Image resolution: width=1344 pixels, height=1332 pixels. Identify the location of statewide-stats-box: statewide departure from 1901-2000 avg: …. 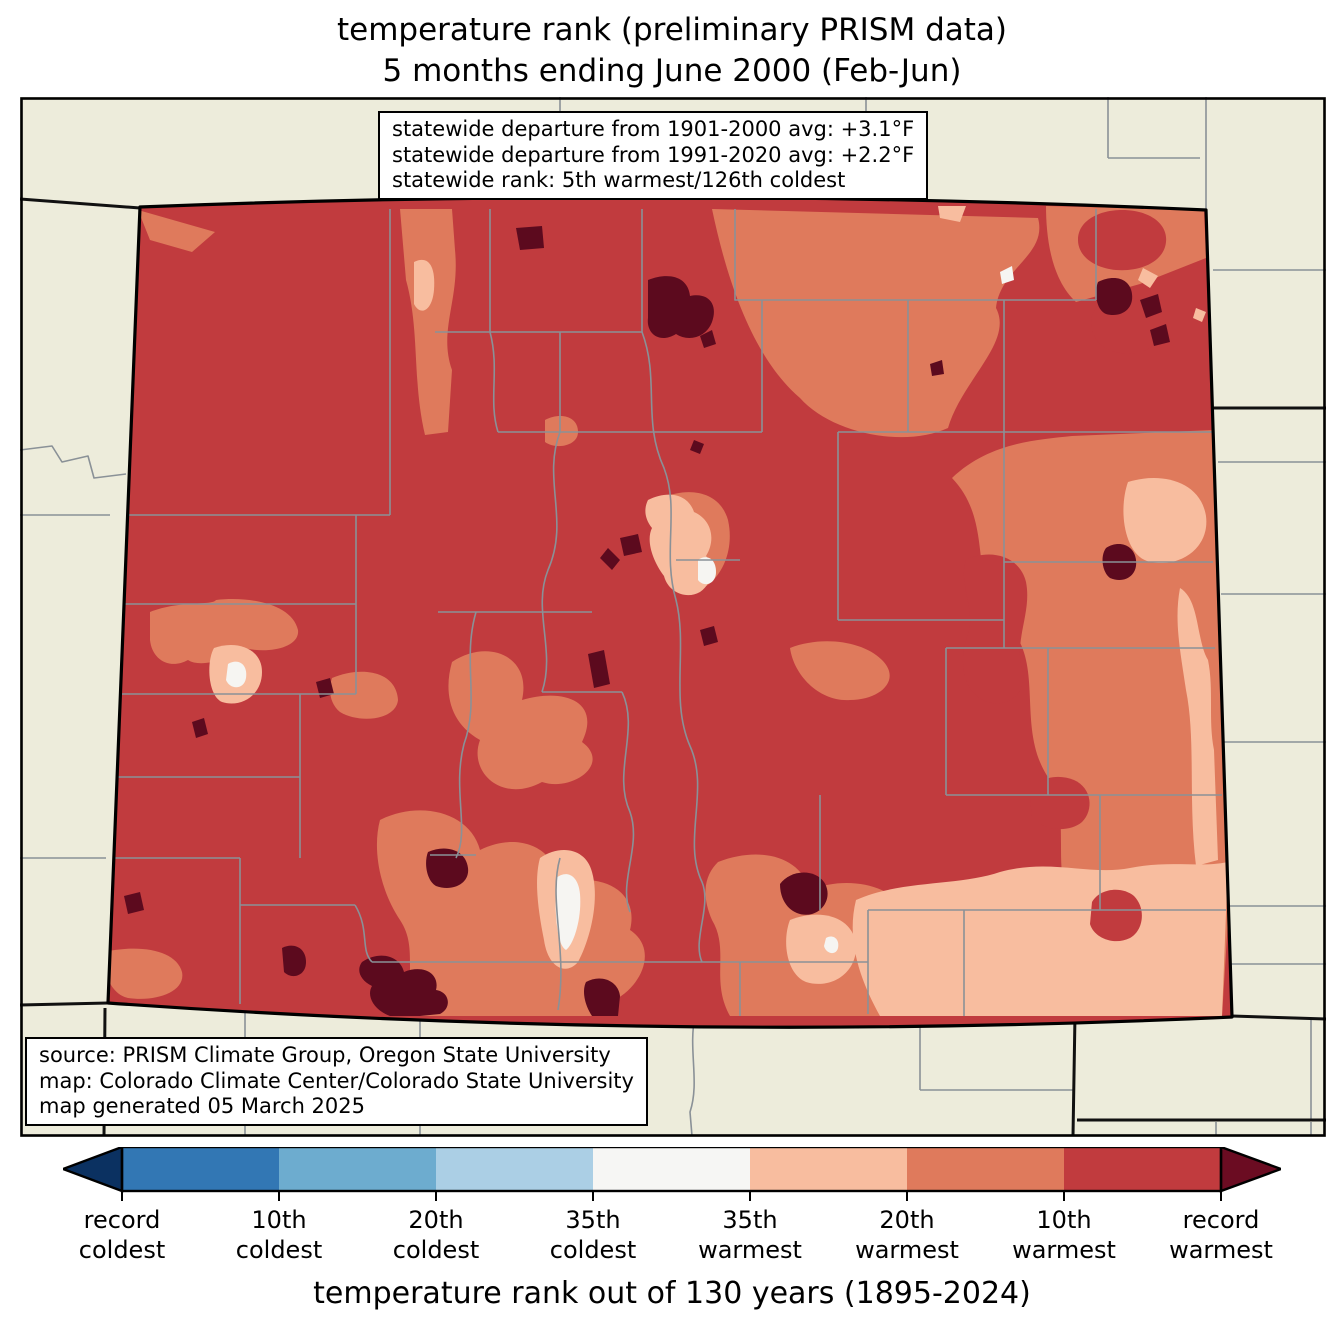
(653, 155).